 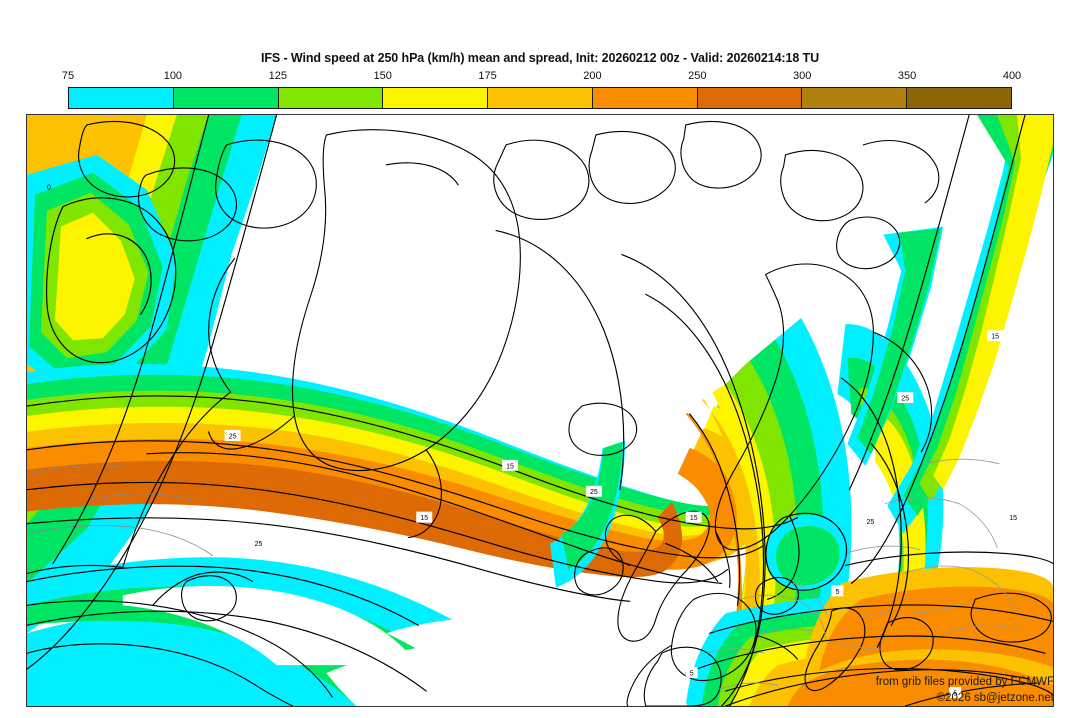 What do you see at coordinates (487, 76) in the screenshot?
I see `colorbar-tick-175: 175` at bounding box center [487, 76].